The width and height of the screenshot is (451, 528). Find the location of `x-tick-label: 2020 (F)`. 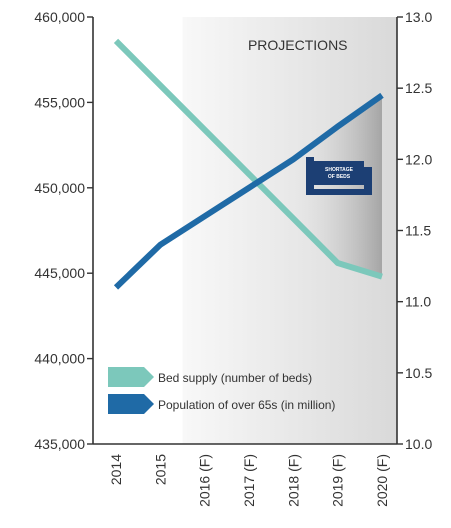

x-tick-label: 2020 (F) is located at coordinates (382, 480).